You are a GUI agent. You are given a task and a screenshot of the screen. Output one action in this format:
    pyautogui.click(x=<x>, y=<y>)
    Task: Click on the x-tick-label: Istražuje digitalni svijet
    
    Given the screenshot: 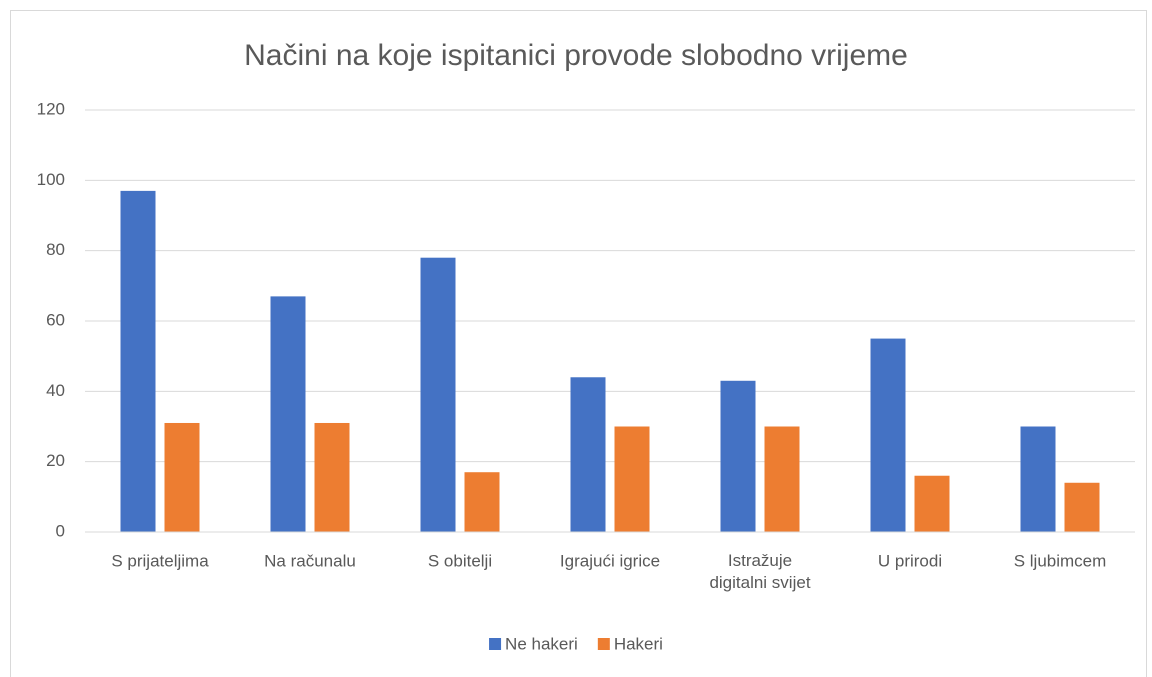 What is the action you would take?
    pyautogui.click(x=759, y=571)
    